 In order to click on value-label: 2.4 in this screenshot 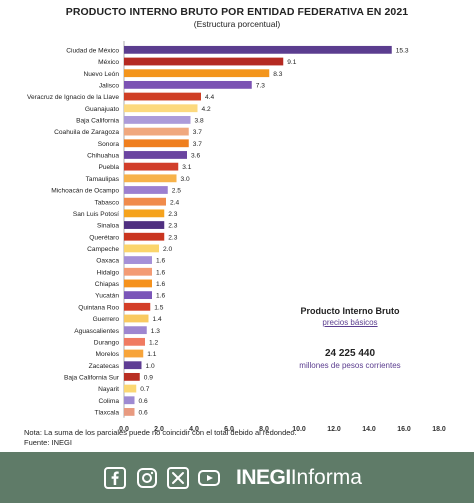, I will do `click(174, 202)`.